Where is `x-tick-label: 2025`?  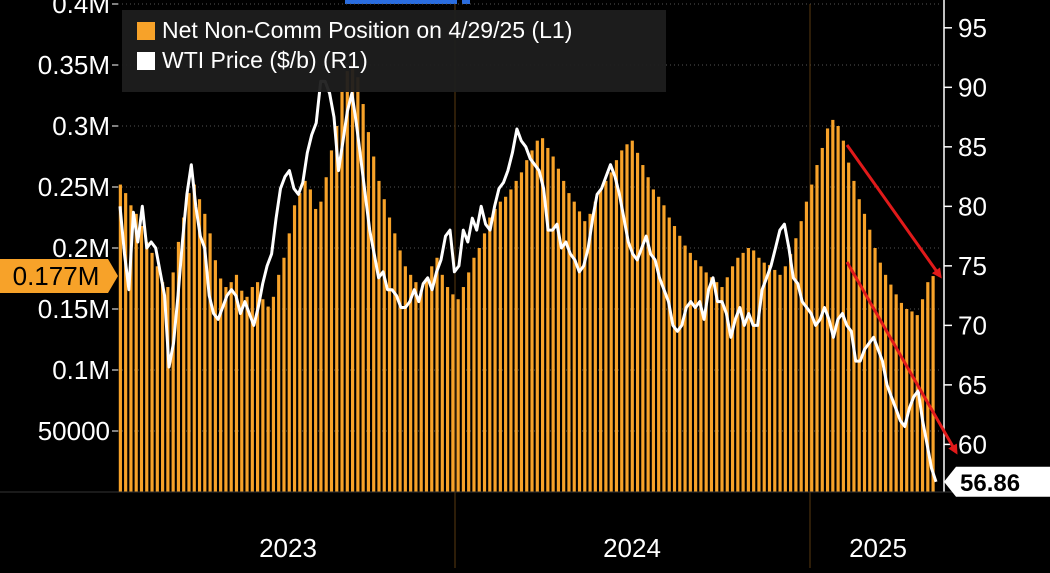 x-tick-label: 2025 is located at coordinates (878, 548).